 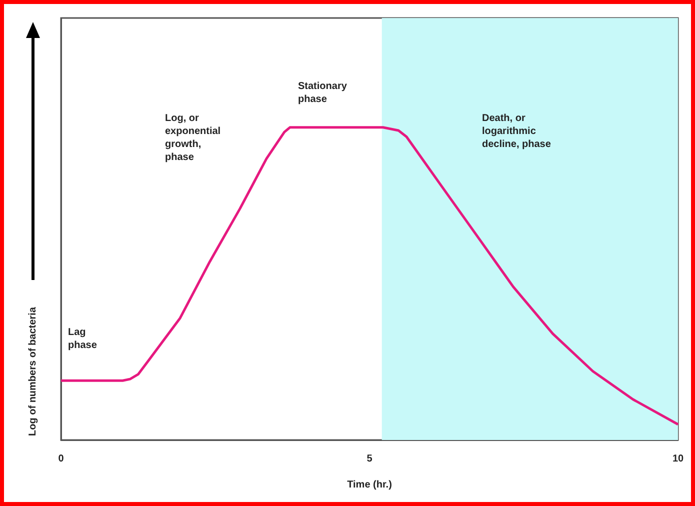 I want to click on x-axis-title: Time (hr.), so click(x=369, y=485).